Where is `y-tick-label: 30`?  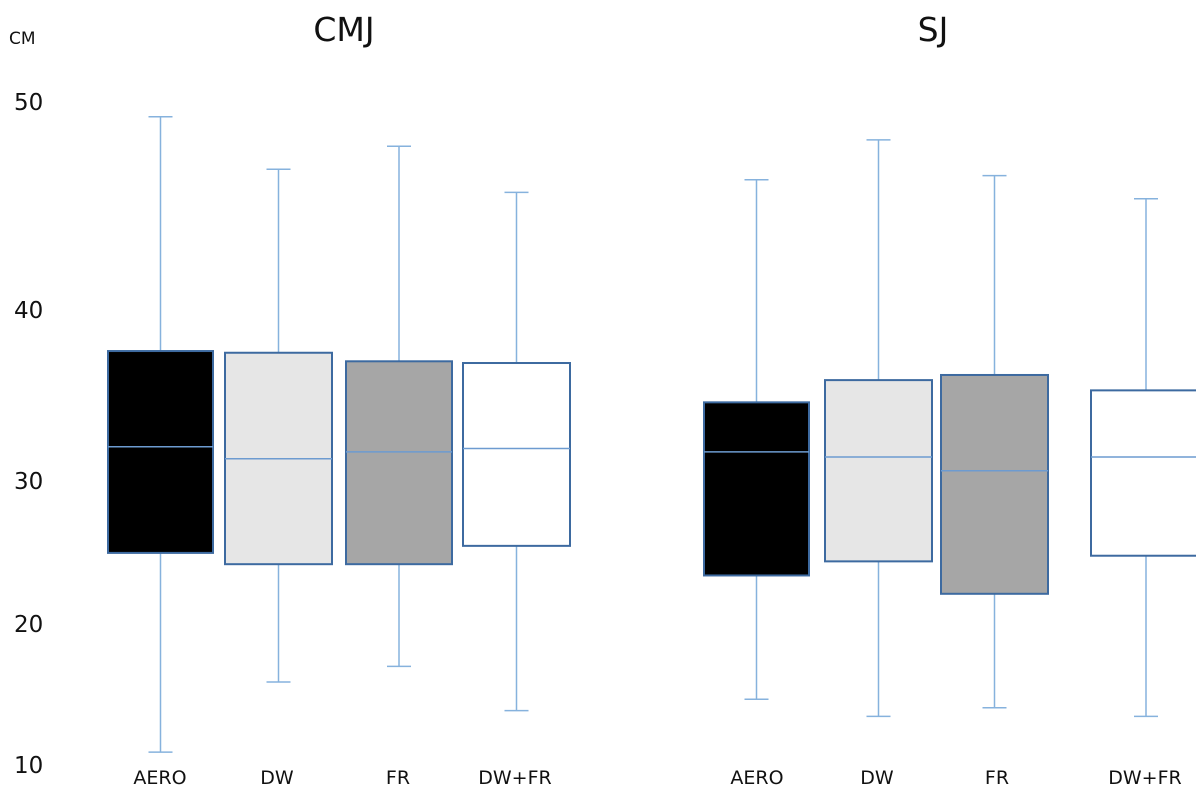
y-tick-label: 30 is located at coordinates (28, 482).